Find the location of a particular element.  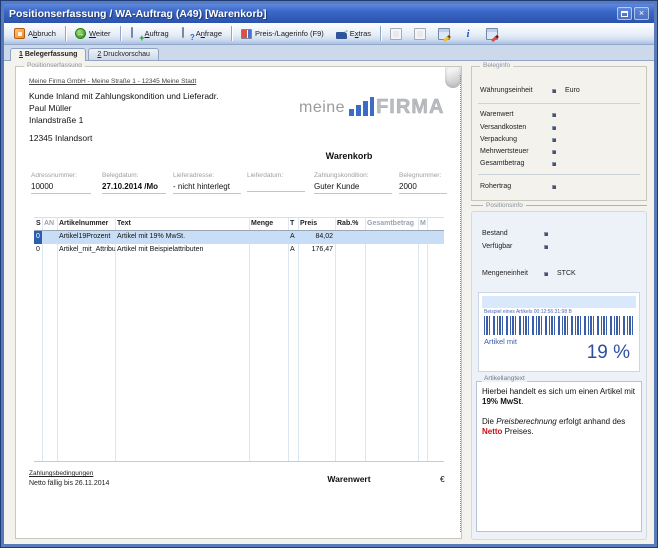

article-image-name: Artikel mit is located at coordinates (500, 341).